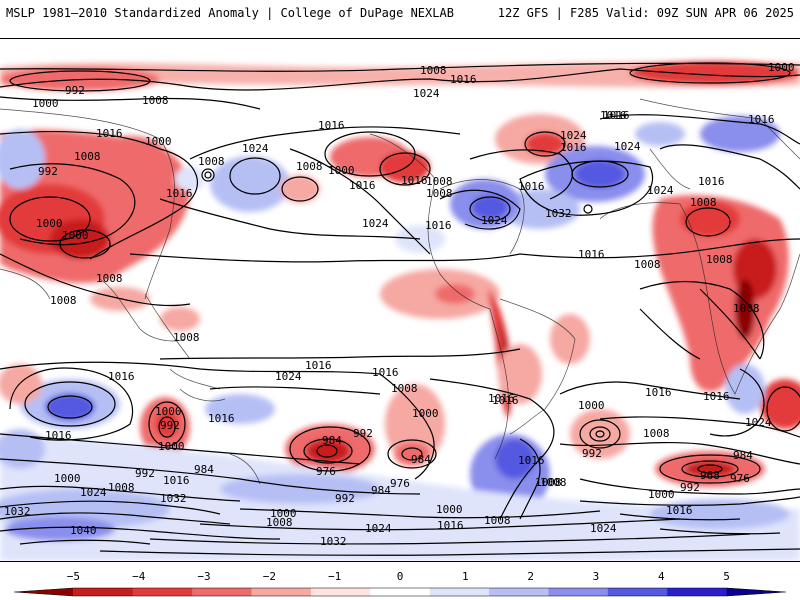 This screenshot has height=600, width=800. Describe the element at coordinates (269, 576) in the screenshot. I see `colorbar-tick-label: −2` at that location.